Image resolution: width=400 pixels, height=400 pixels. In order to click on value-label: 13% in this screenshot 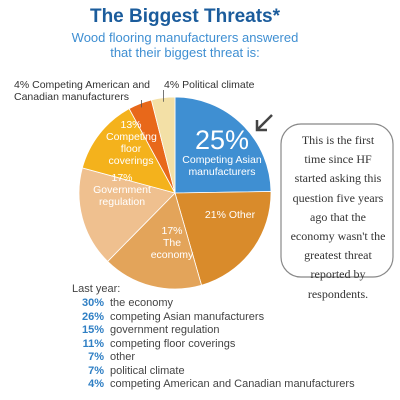, I will do `click(131, 125)`.